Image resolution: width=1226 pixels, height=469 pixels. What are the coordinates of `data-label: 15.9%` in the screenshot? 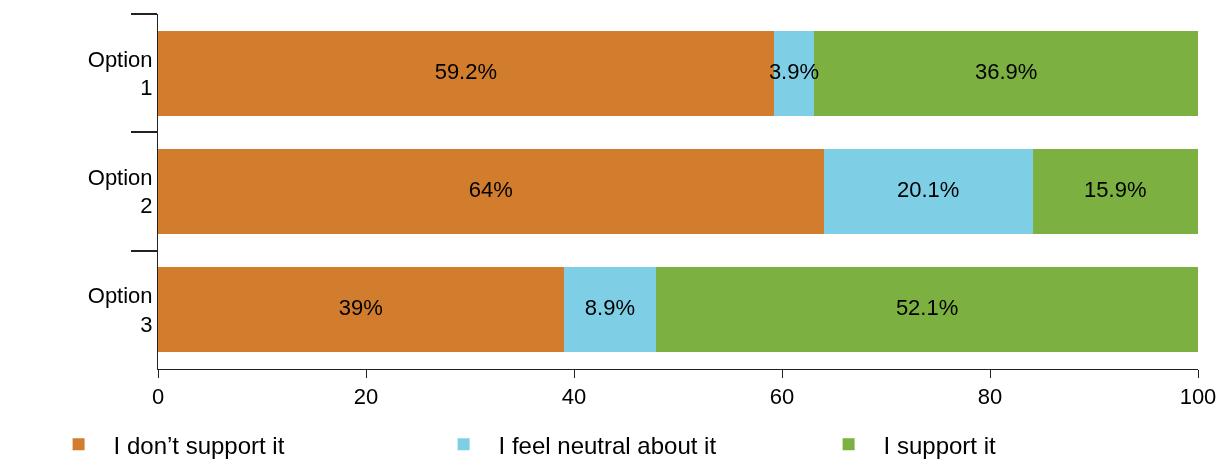 It's located at (1115, 189).